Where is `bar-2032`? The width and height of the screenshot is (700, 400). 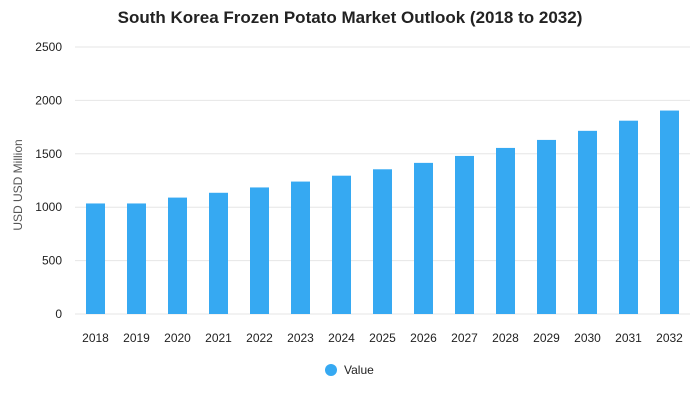
bar-2032 is located at coordinates (669, 212).